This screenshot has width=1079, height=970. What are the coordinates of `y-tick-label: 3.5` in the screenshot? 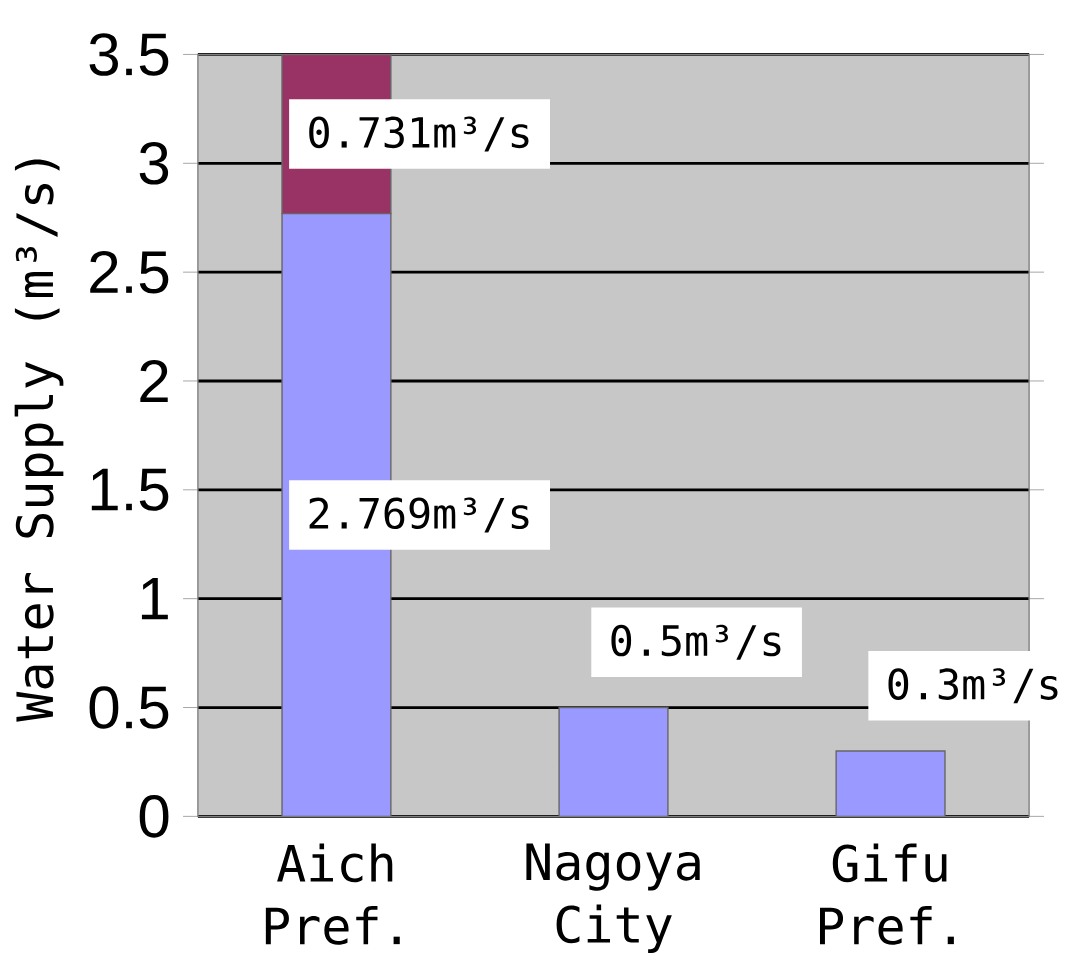 It's located at (129, 54).